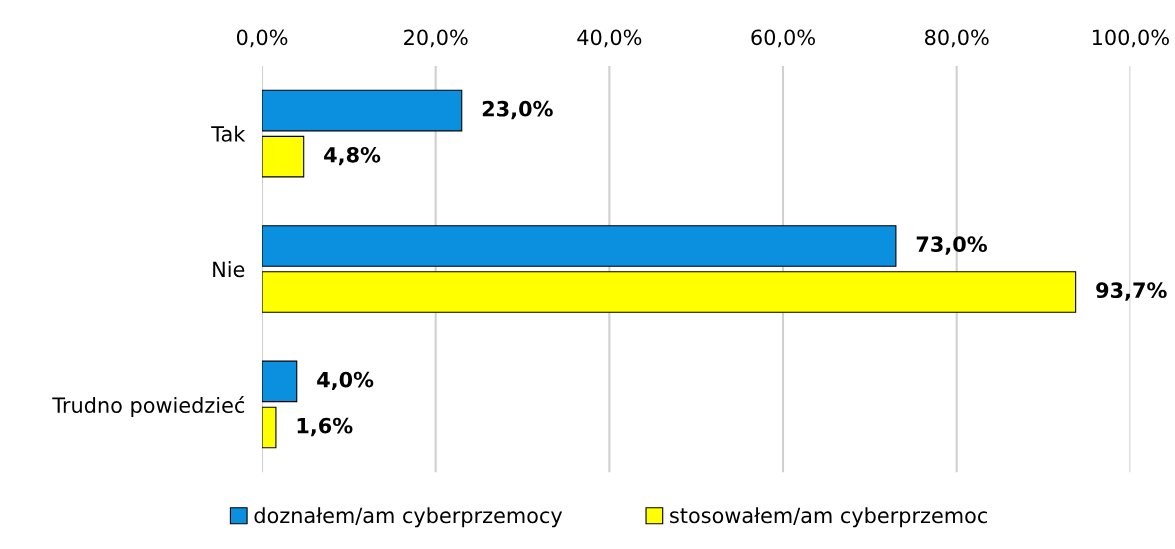 This screenshot has height=549, width=1175. I want to click on y-tick-label: Trudno powiedzieć, so click(148, 407).